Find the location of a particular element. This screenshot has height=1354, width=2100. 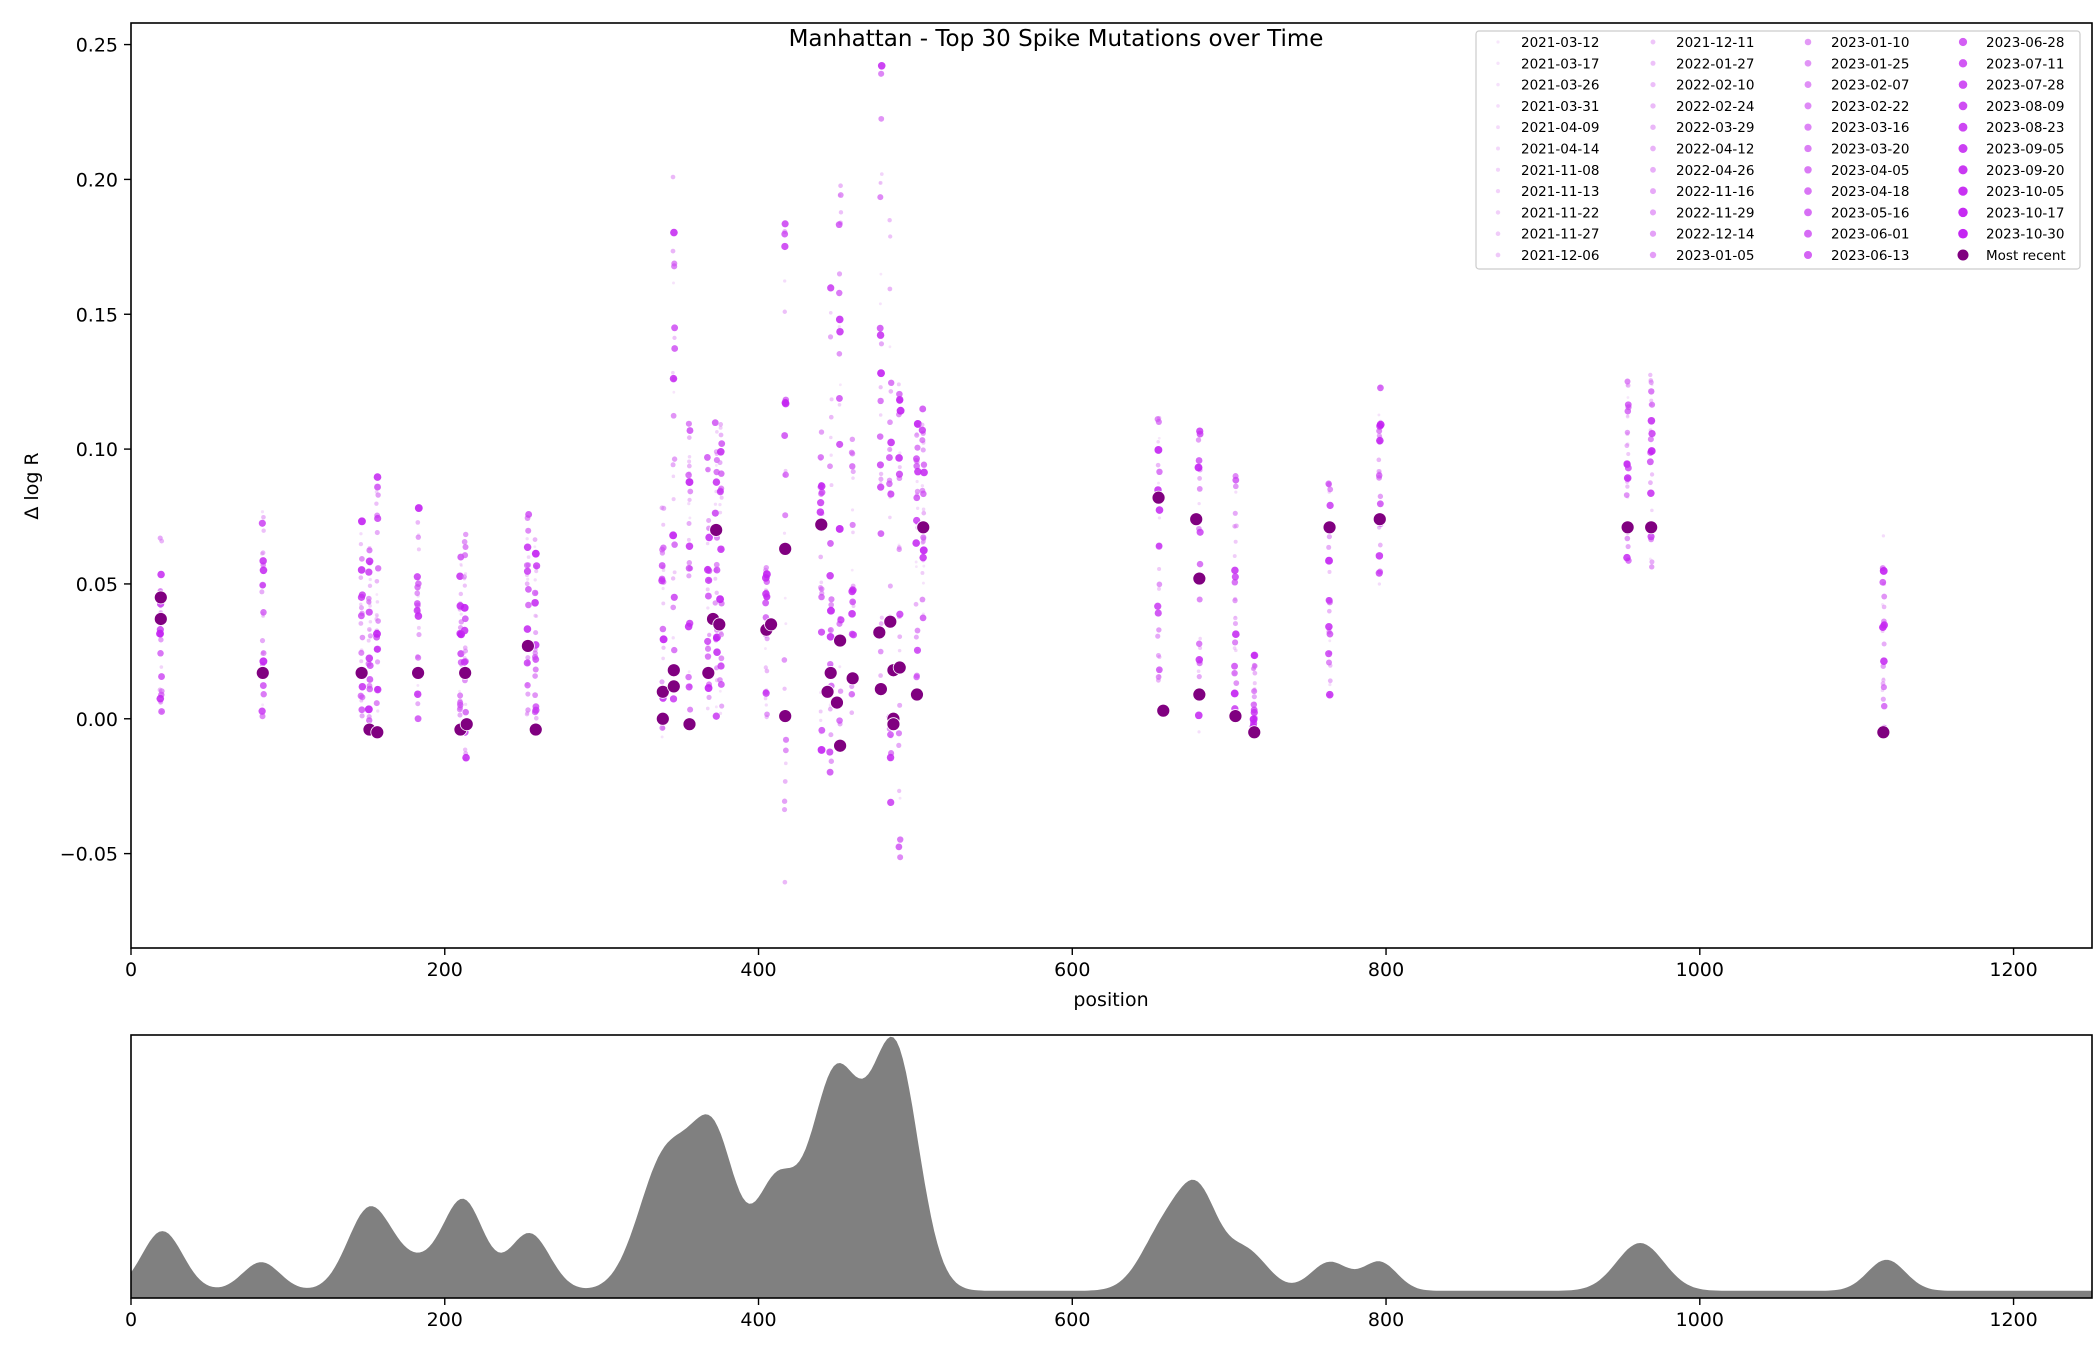

legend-label: 2021-03-12 is located at coordinates (1560, 43).